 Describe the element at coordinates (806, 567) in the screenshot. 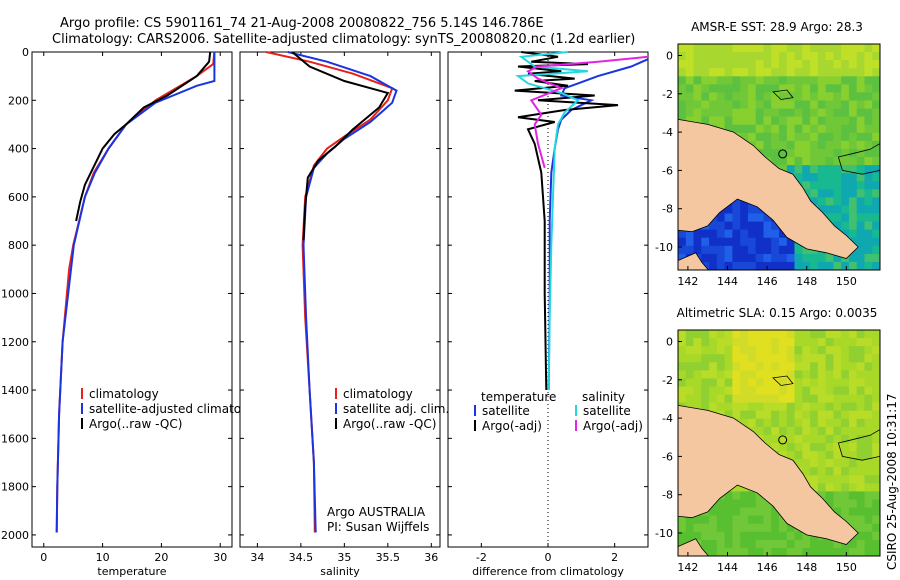

I see `map-x-tick-label: 148` at that location.